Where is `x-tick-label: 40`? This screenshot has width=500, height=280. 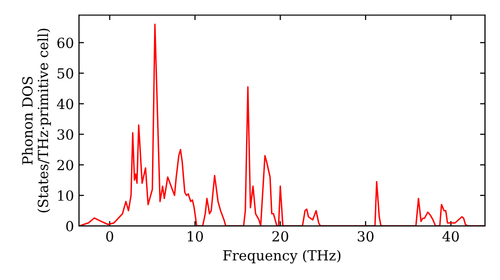
x-tick-label: 40 is located at coordinates (450, 236).